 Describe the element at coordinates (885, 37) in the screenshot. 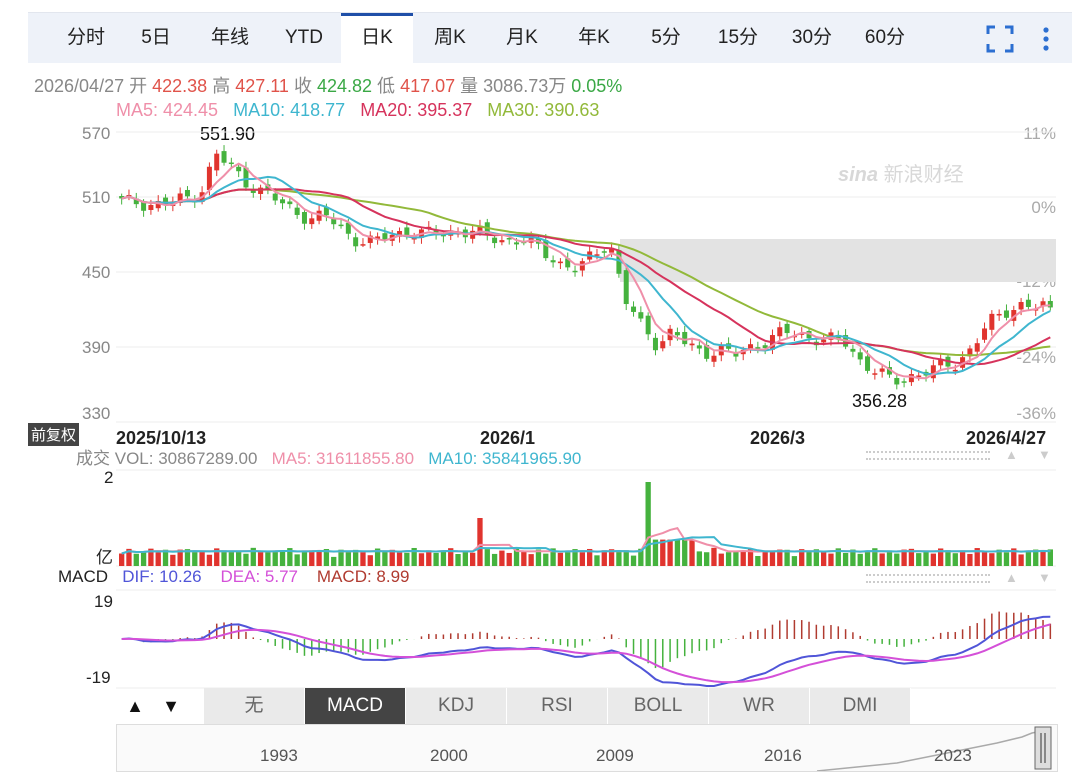

I see `tab-60min: 60分` at that location.